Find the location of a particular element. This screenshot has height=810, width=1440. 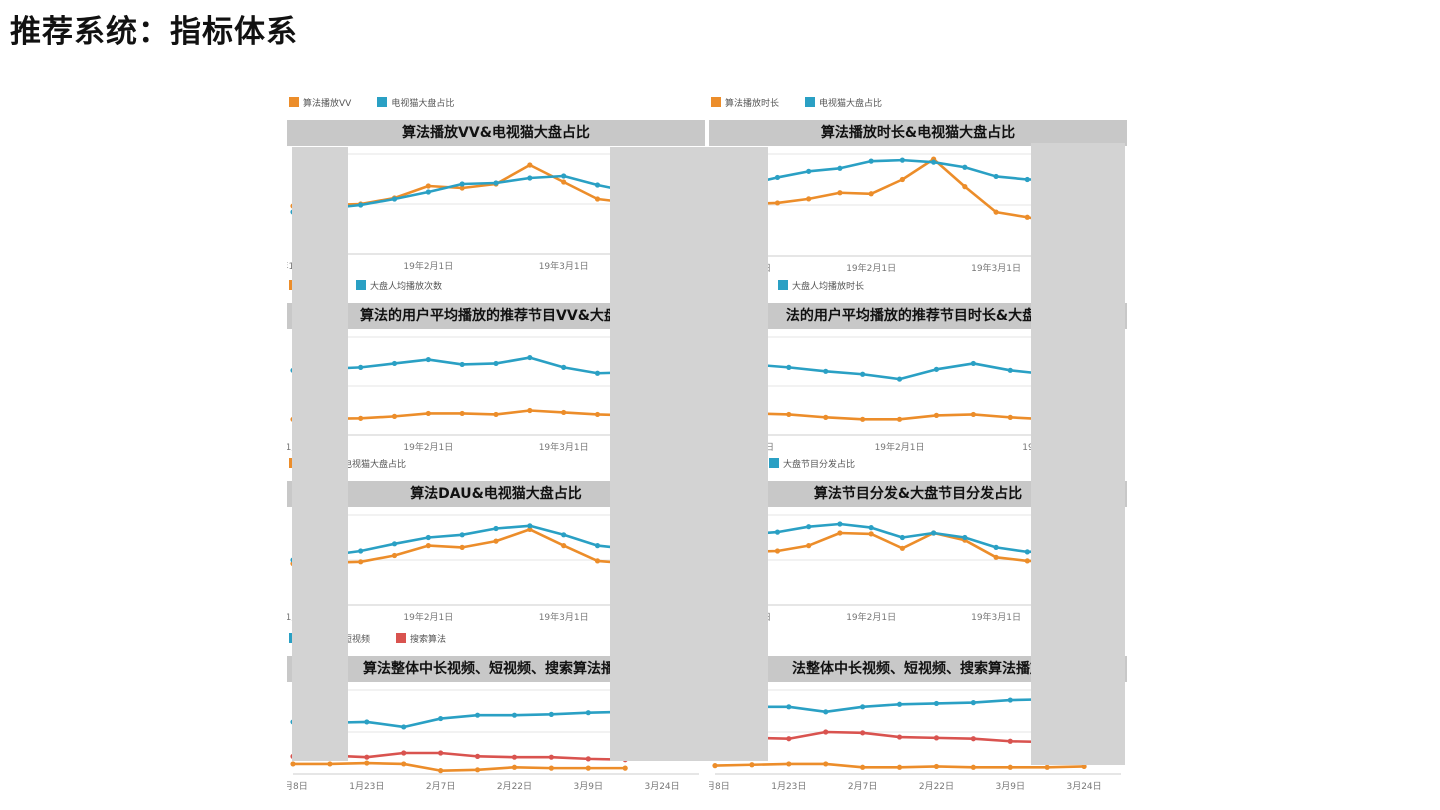

legend-label: 搜索算法 is located at coordinates (428, 640).